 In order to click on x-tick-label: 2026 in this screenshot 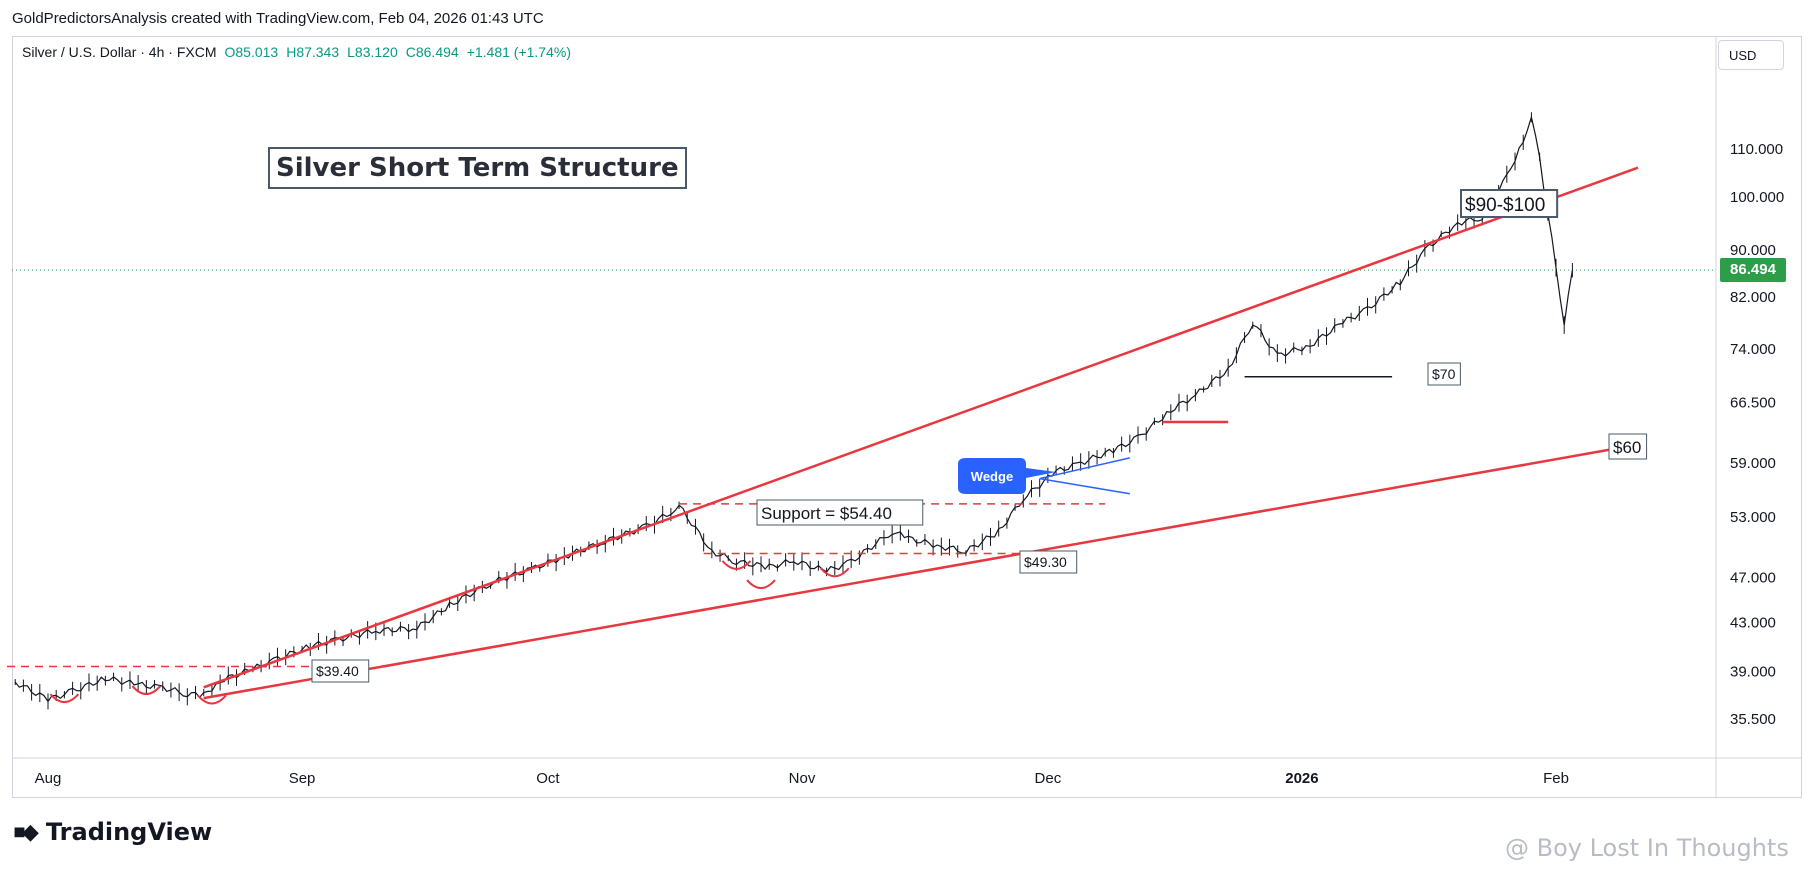, I will do `click(1301, 778)`.